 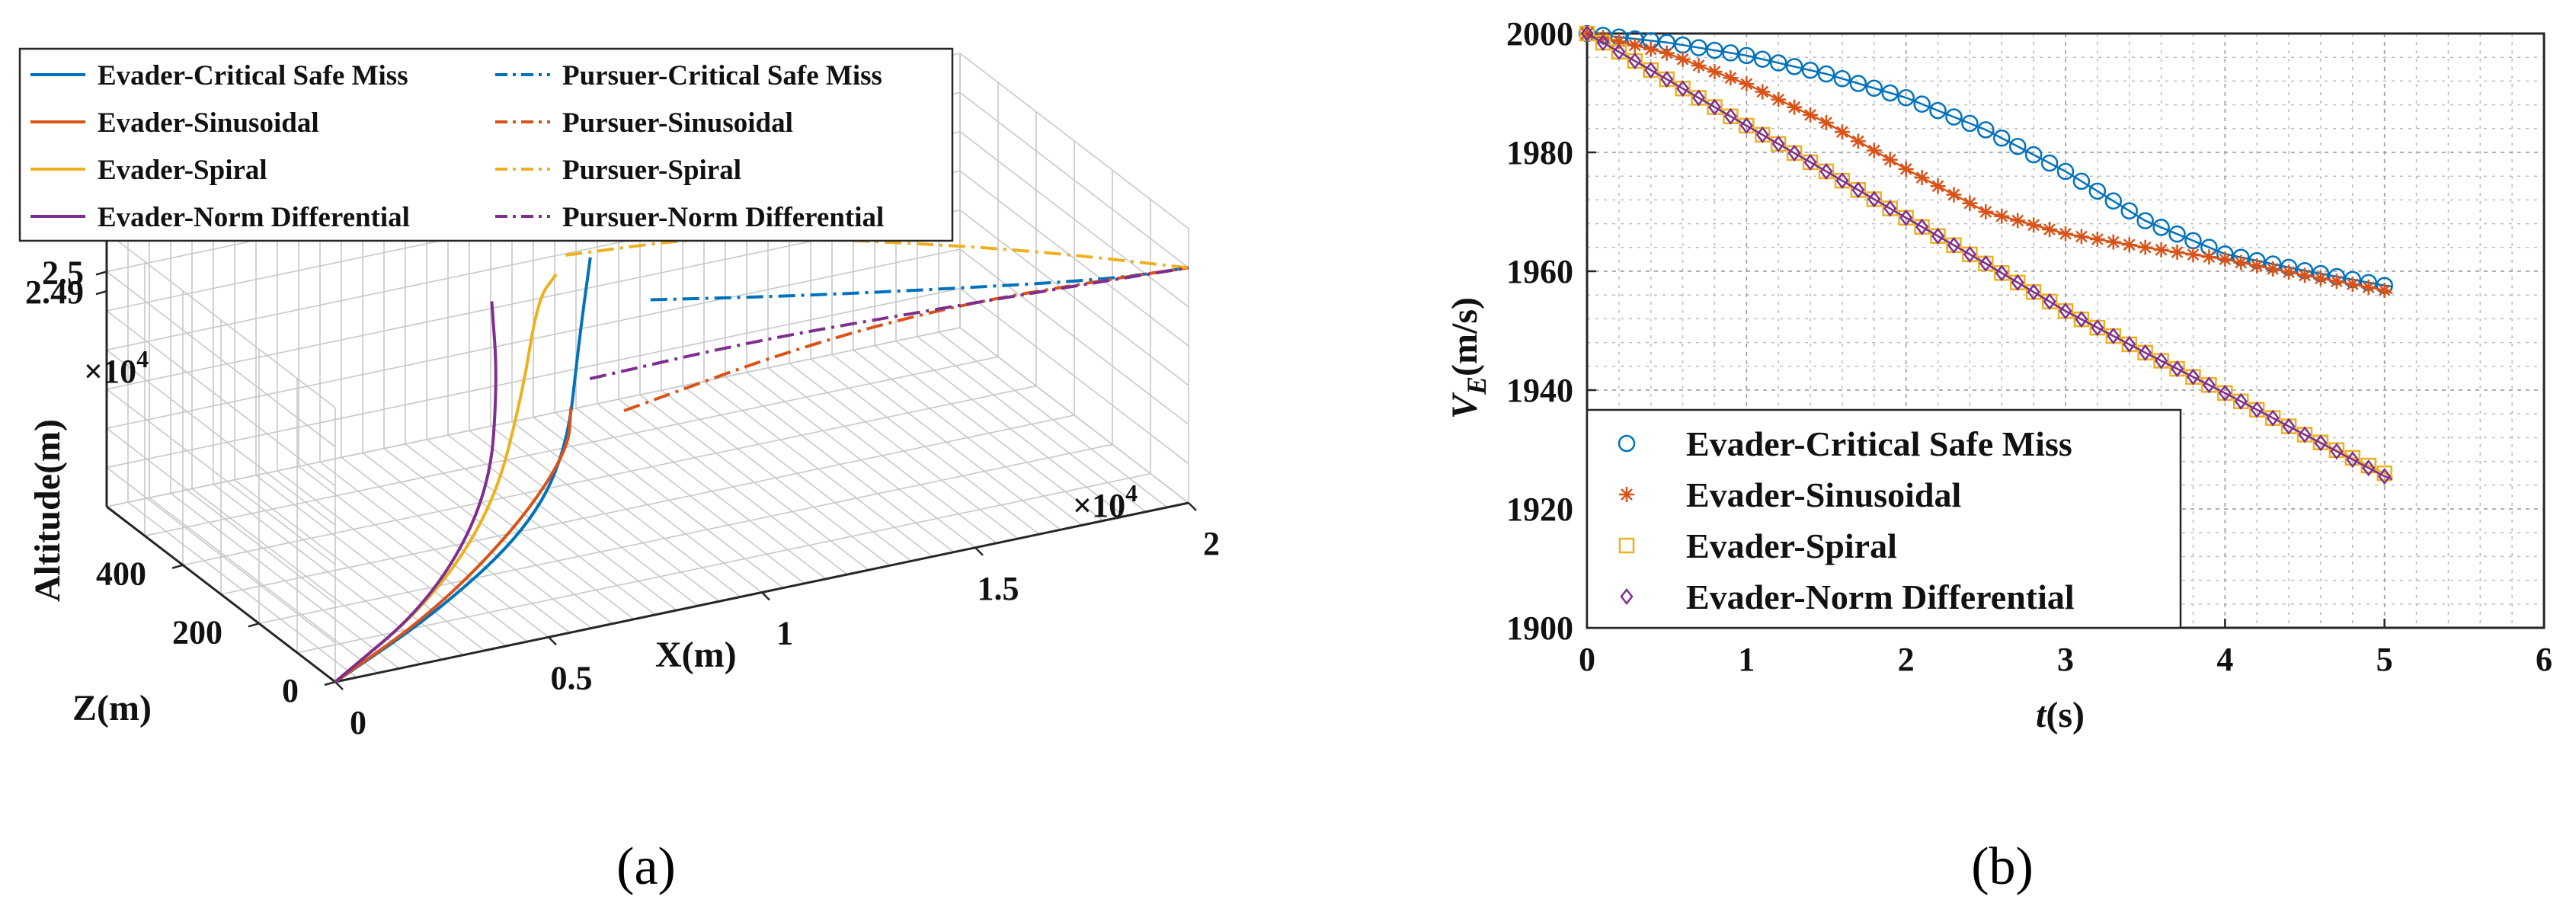 What do you see at coordinates (1823, 494) in the screenshot?
I see `legend-label: Evader-Sinusoidal` at bounding box center [1823, 494].